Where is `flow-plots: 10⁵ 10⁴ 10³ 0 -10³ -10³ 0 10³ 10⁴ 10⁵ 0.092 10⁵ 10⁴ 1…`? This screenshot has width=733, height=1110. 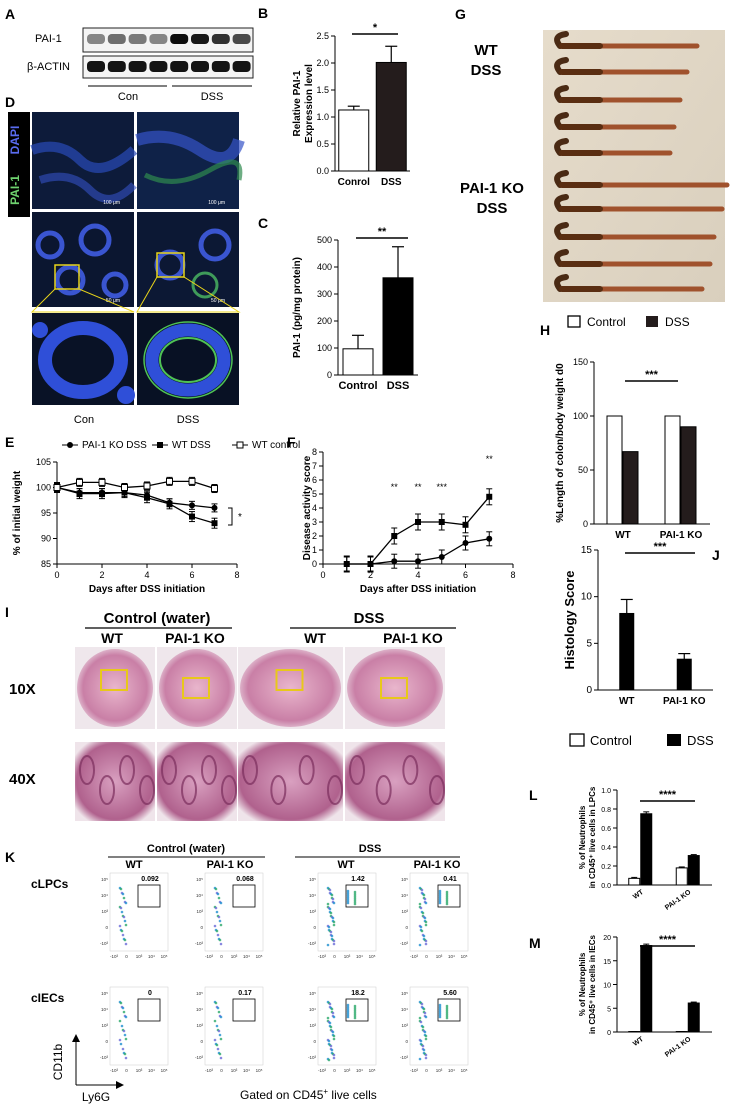 flow-plots: 10⁵ 10⁴ 10³ 0 -10³ -10³ 0 10³ 10⁴ 10⁵ 0.092 10⁵ 10⁴ 1… is located at coordinates (284, 972).